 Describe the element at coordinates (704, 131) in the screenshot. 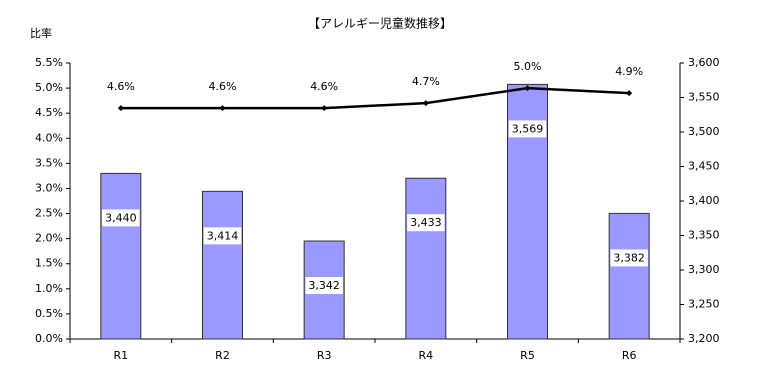

I see `y2-tick-label: 3,500` at that location.